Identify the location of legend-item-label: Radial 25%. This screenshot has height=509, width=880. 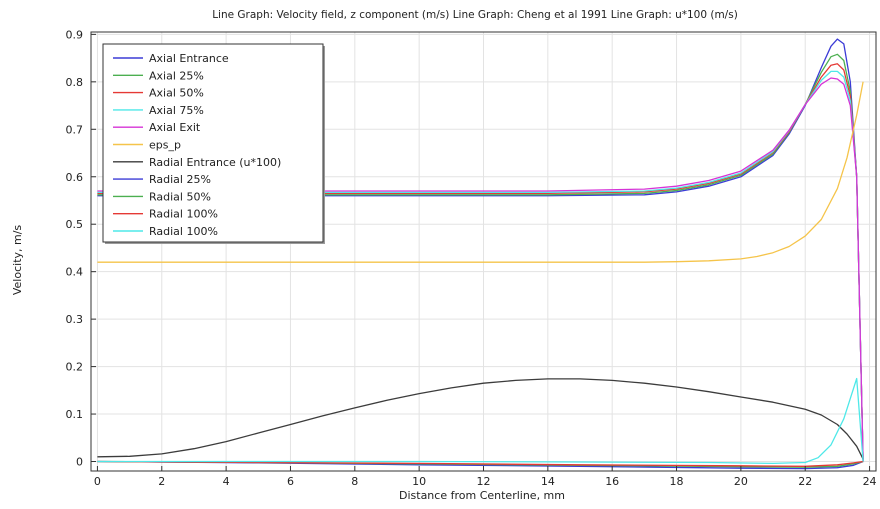
(180, 179).